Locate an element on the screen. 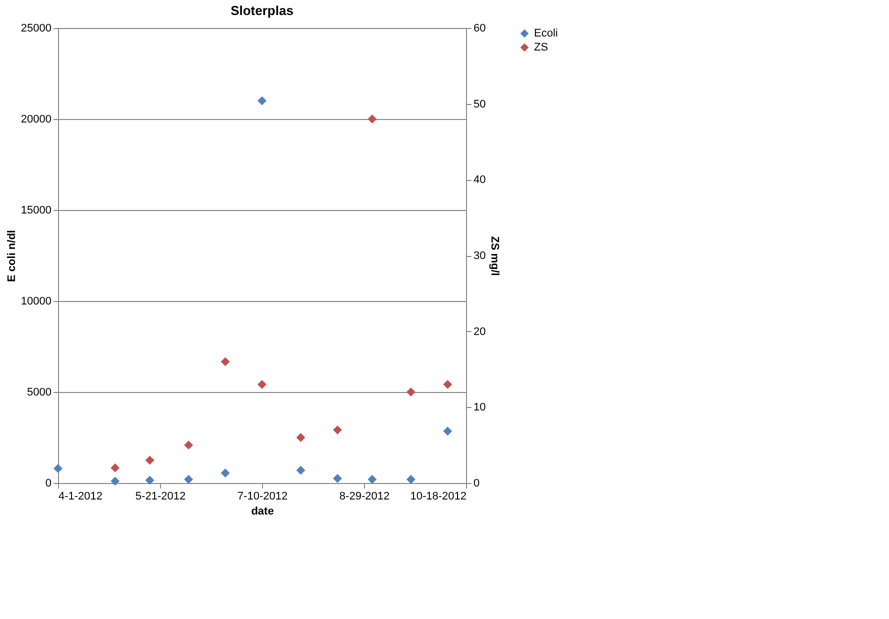  y2-tick-label: 10 is located at coordinates (480, 408).